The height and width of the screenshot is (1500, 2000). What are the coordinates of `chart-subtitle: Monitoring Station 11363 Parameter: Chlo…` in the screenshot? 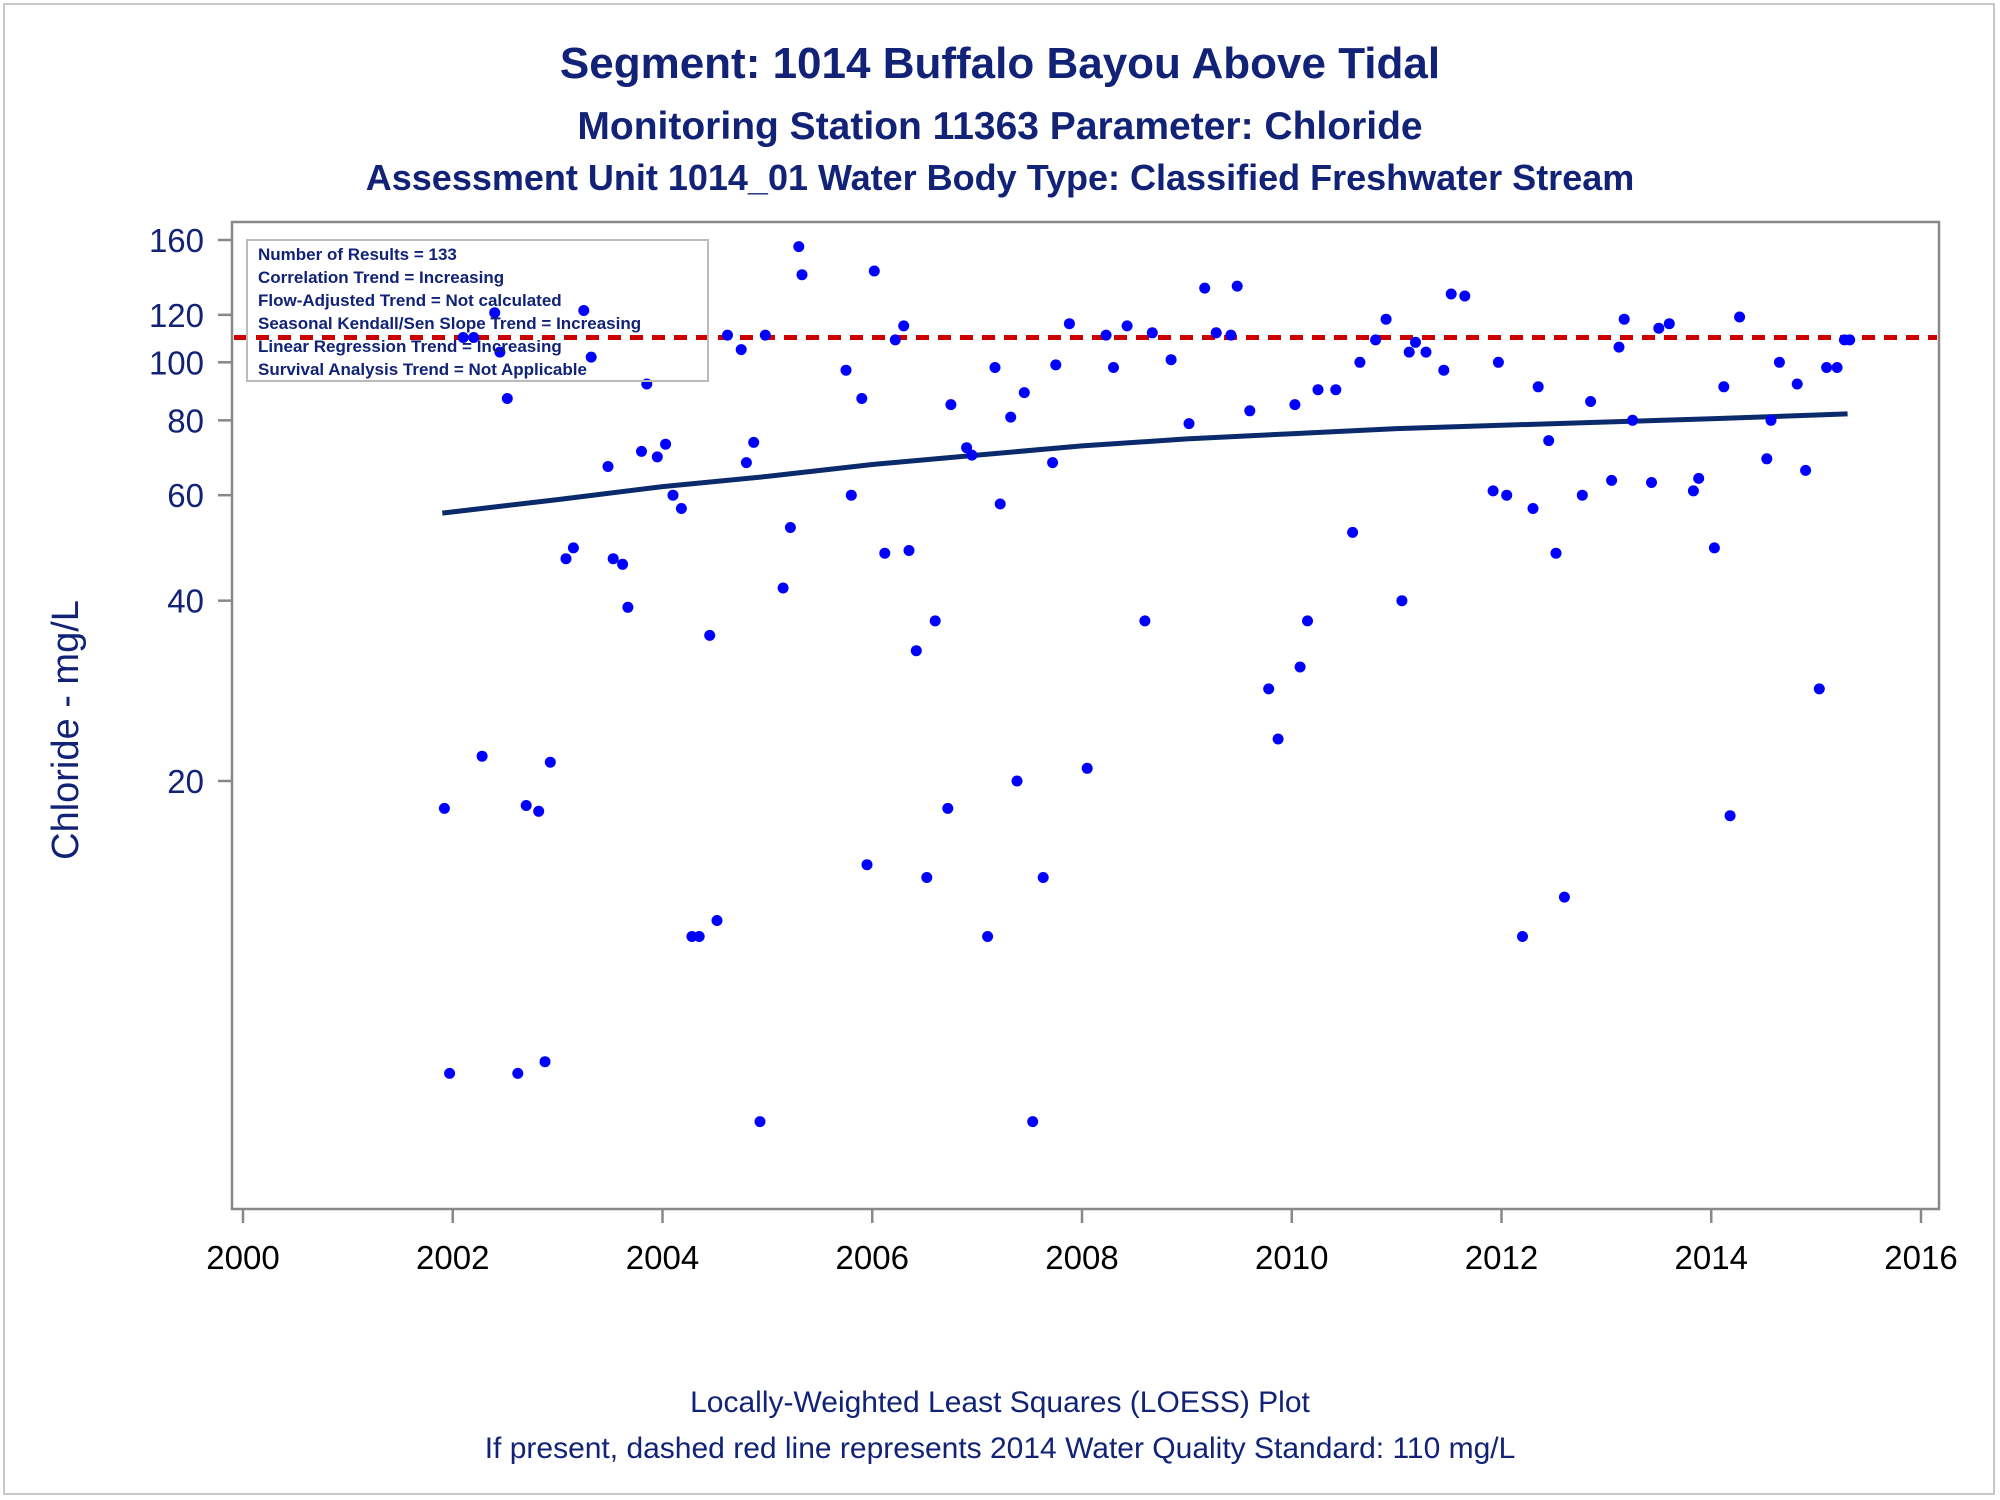 It's located at (999, 126).